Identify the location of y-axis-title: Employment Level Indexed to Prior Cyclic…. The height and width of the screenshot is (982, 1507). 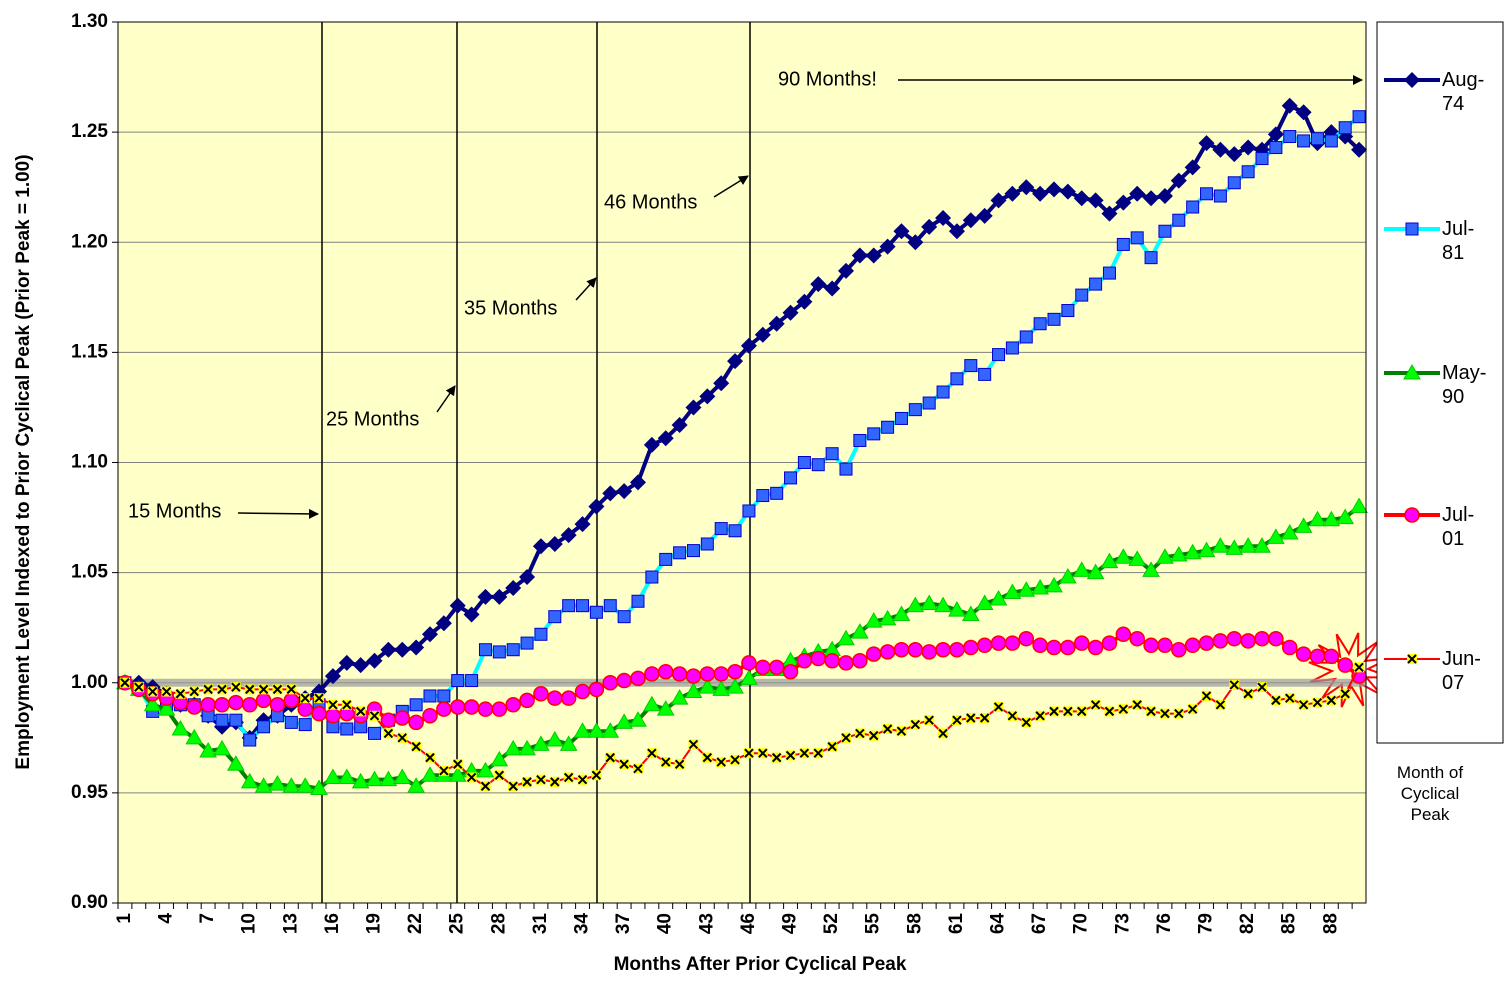
(23, 461).